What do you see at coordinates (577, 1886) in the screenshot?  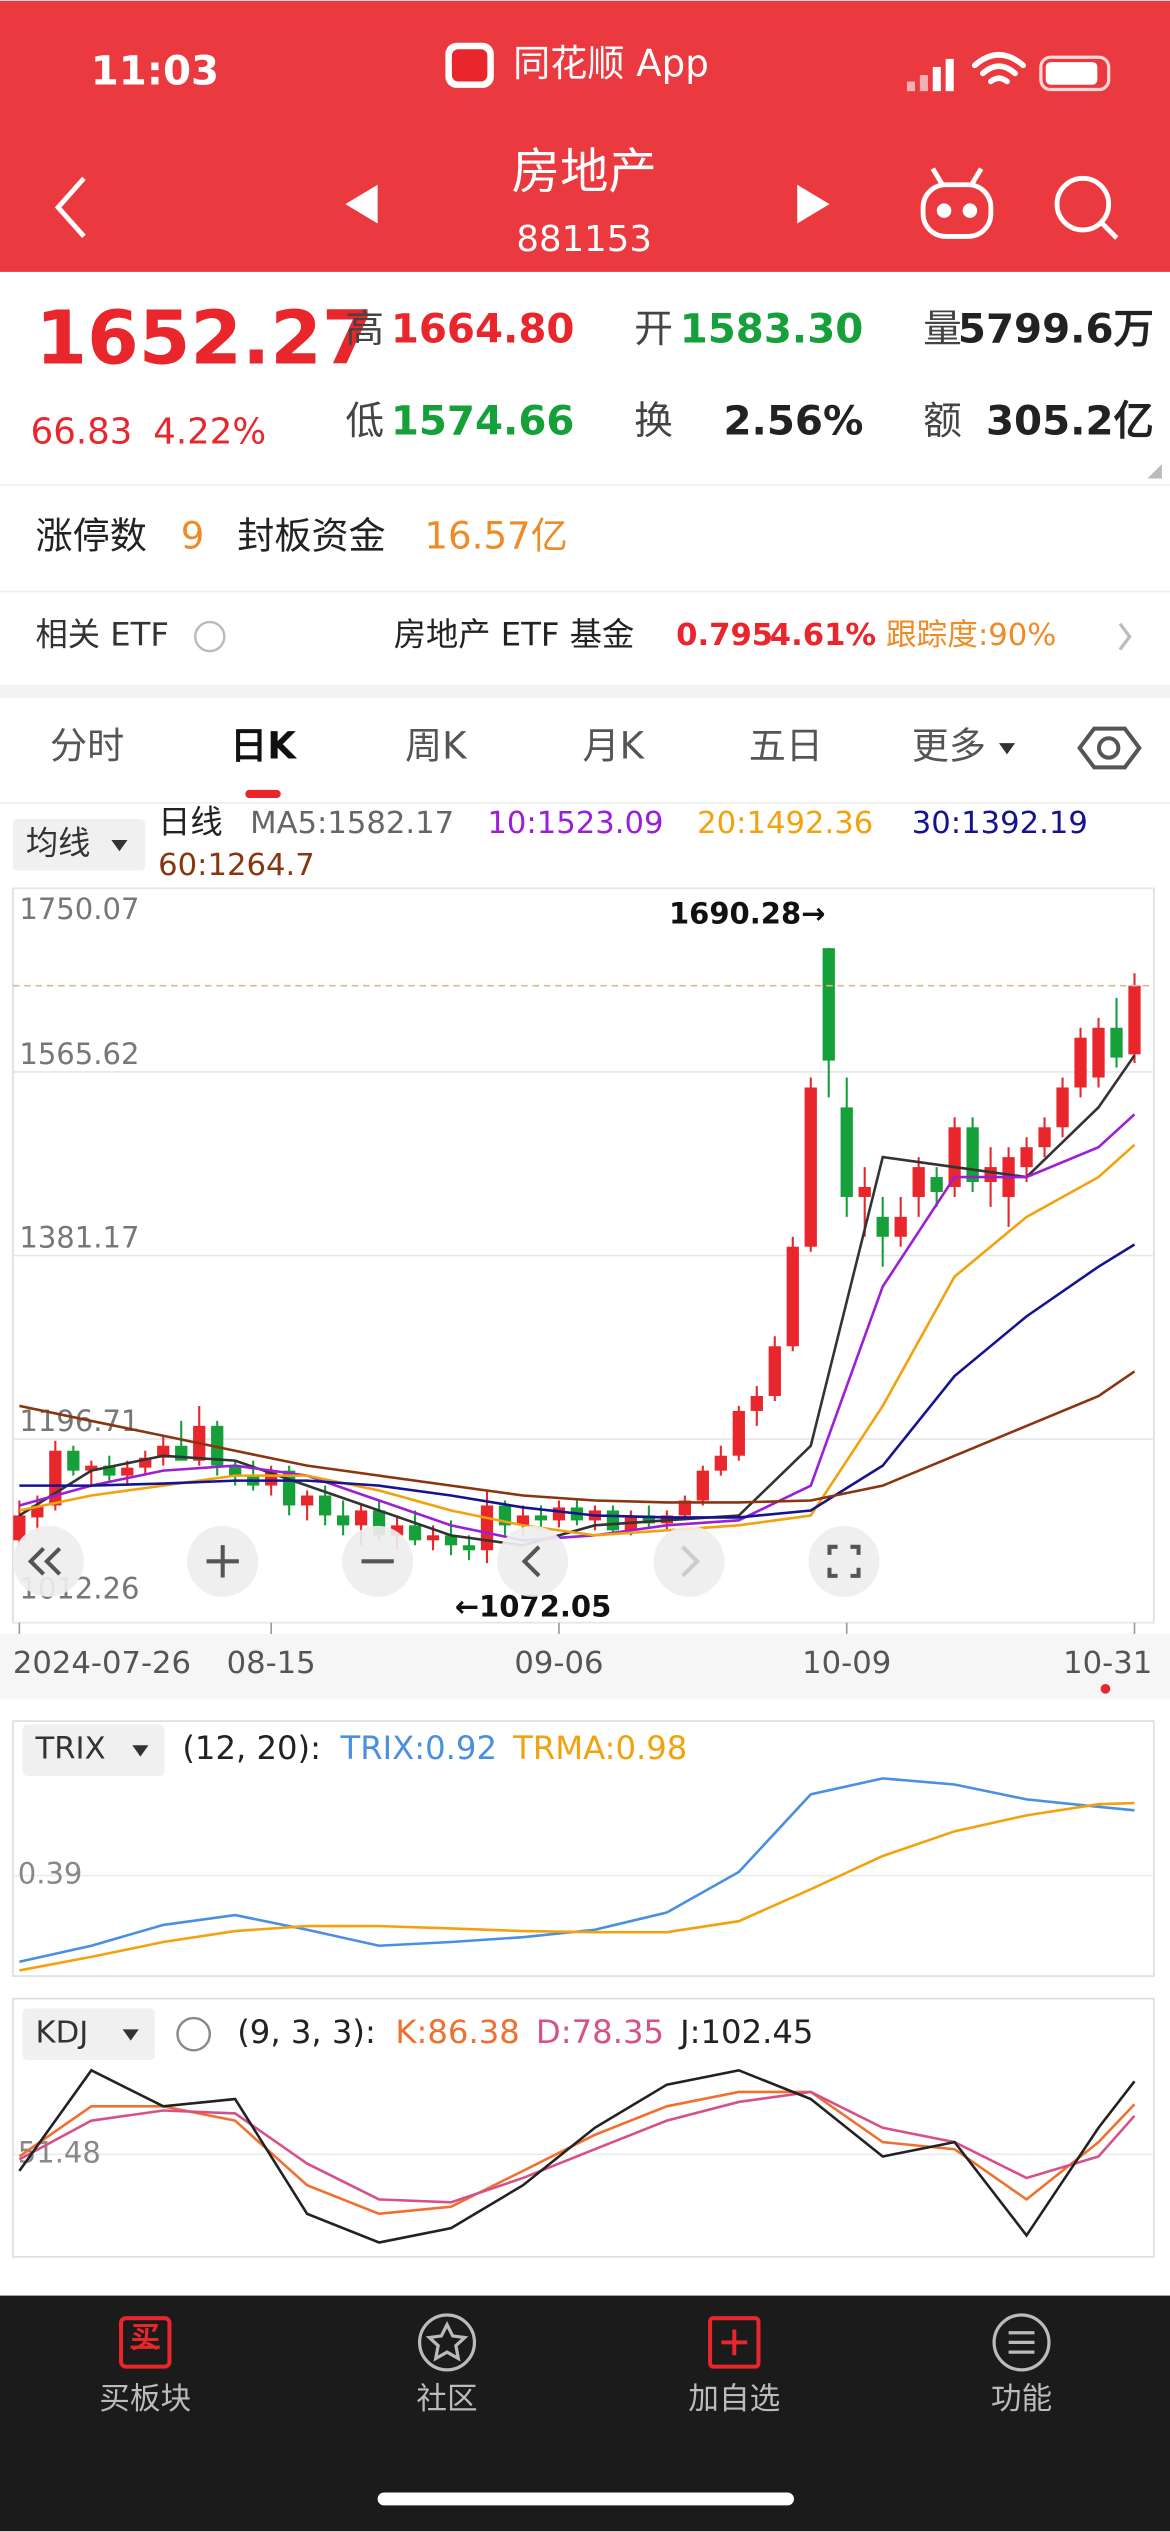 I see `indicator-line` at bounding box center [577, 1886].